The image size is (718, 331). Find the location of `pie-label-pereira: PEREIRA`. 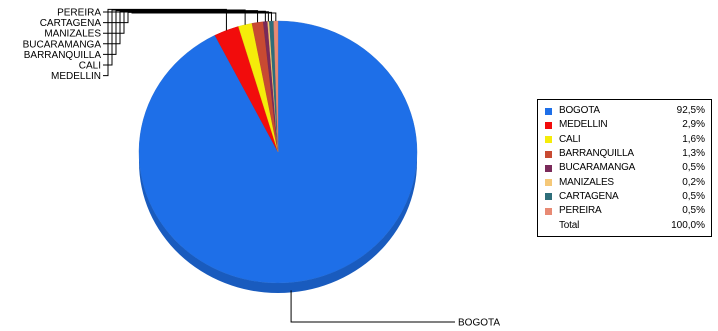

pie-label-pereira: PEREIRA is located at coordinates (79, 13).